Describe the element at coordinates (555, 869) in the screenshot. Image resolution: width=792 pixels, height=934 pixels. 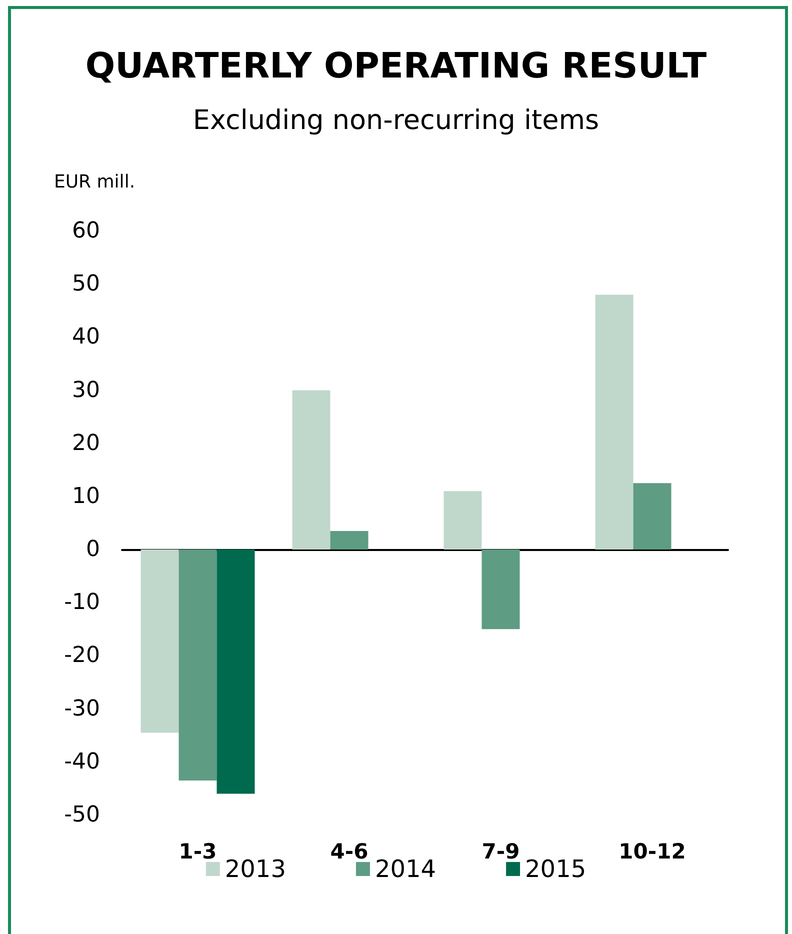
I see `legend-label: 2015` at that location.